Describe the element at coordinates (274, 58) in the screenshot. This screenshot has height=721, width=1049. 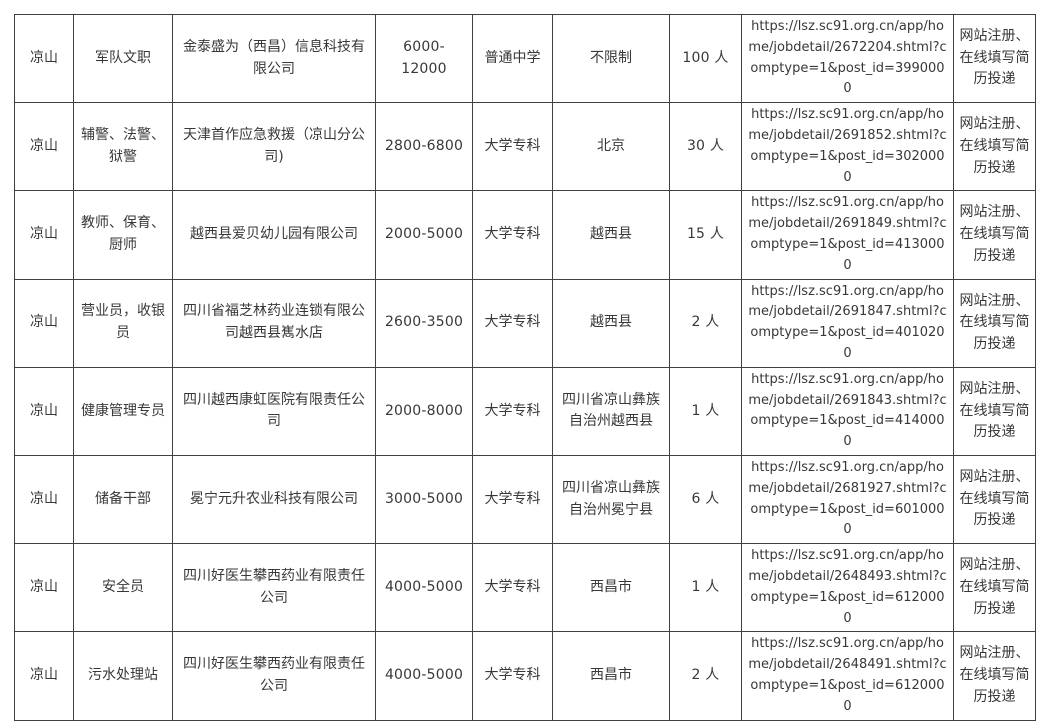
I see `company-cell: 金泰盛为（西昌）信息科技有限公司` at that location.